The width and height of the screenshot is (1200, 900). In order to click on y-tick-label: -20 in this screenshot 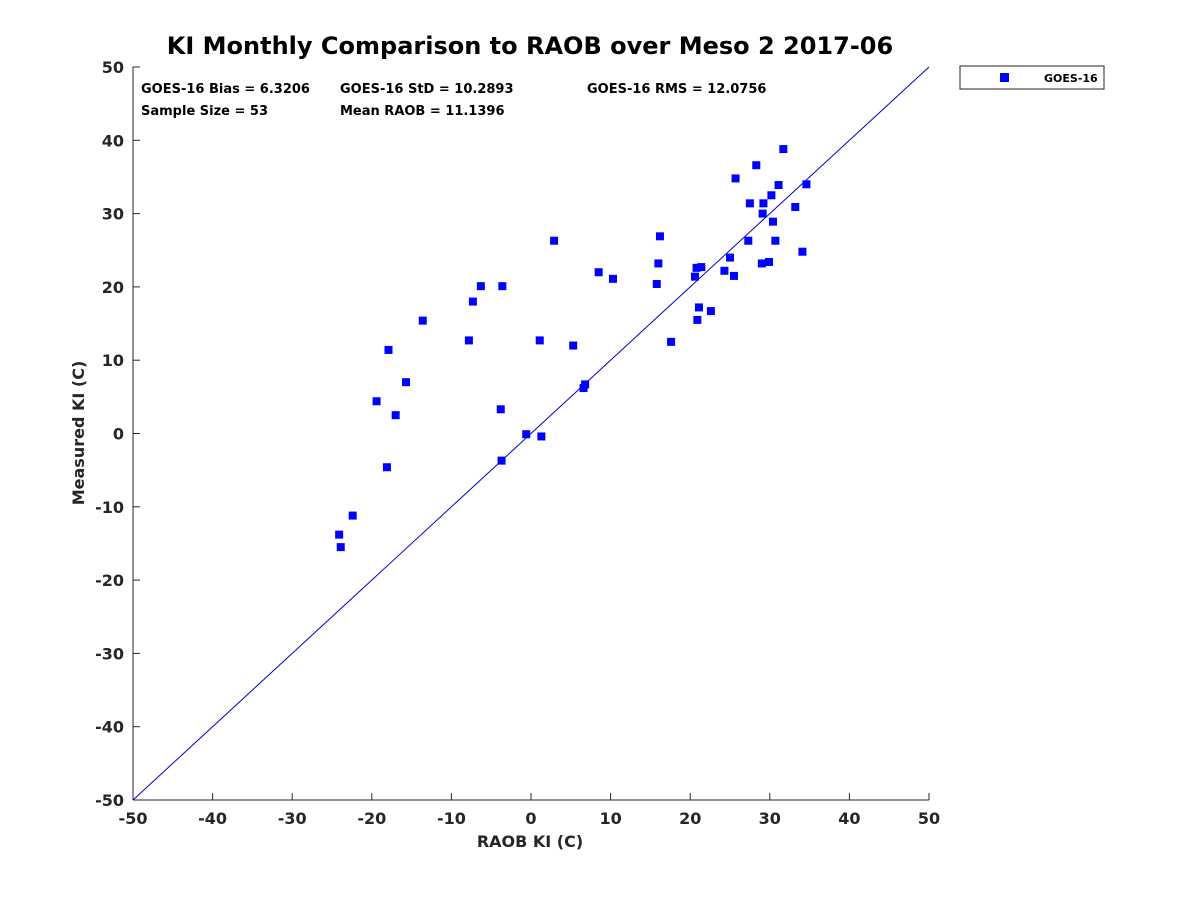, I will do `click(109, 580)`.